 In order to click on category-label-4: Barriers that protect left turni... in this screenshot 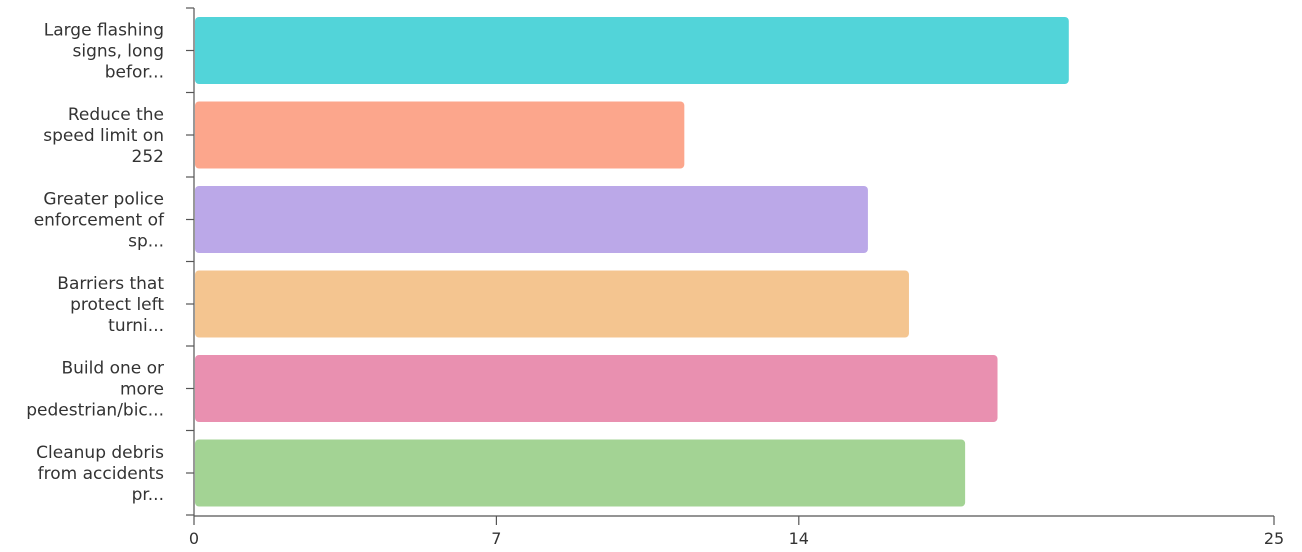, I will do `click(110, 305)`.